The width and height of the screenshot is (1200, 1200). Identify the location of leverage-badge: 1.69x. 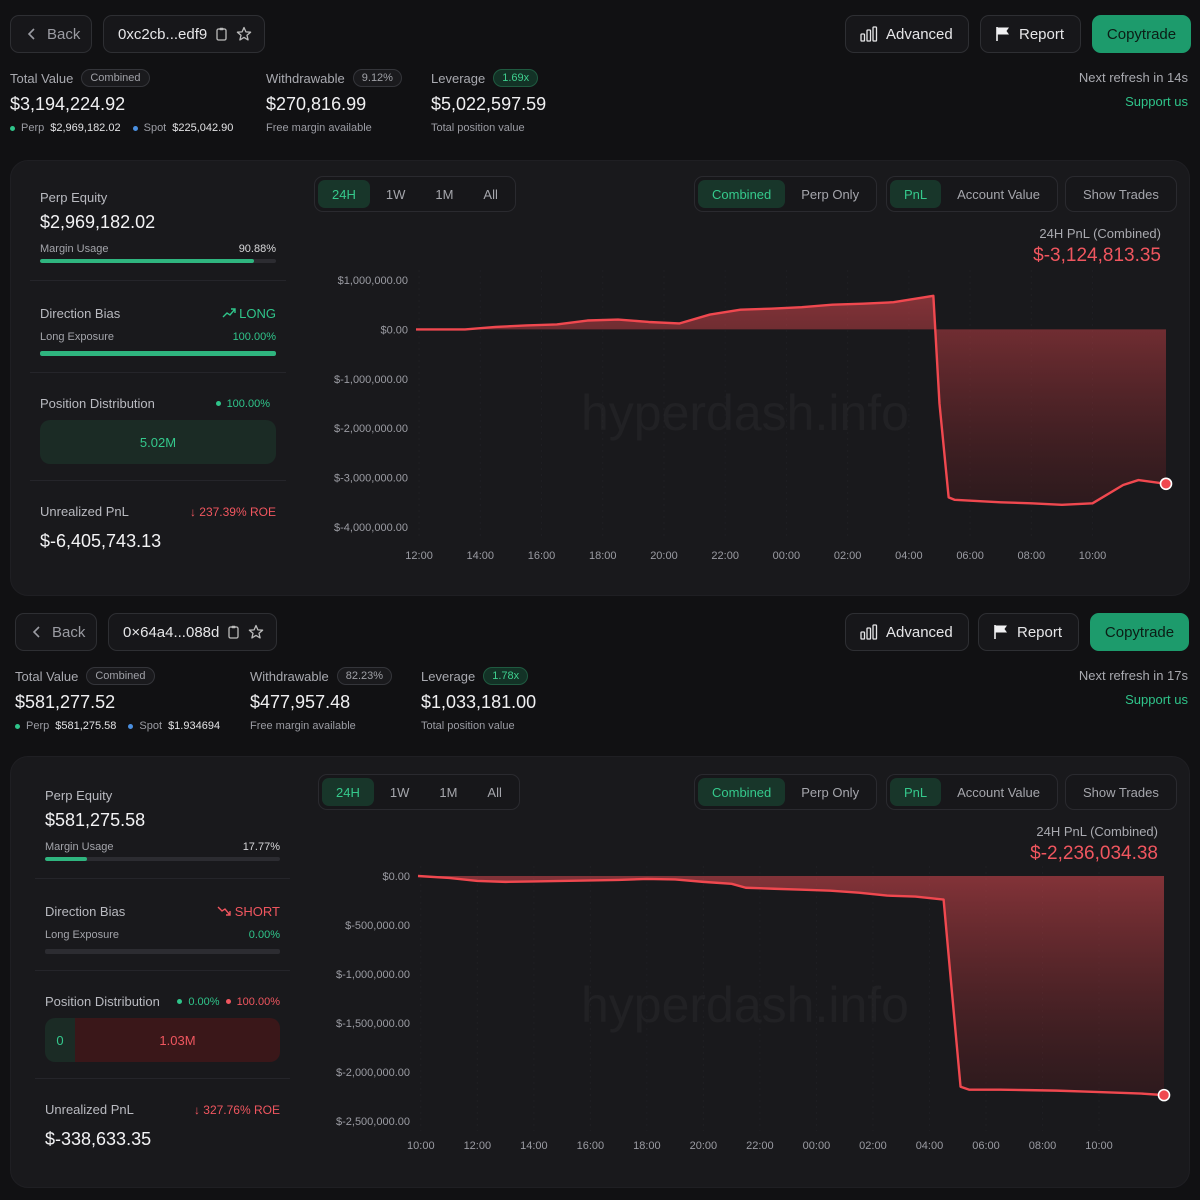
(516, 78).